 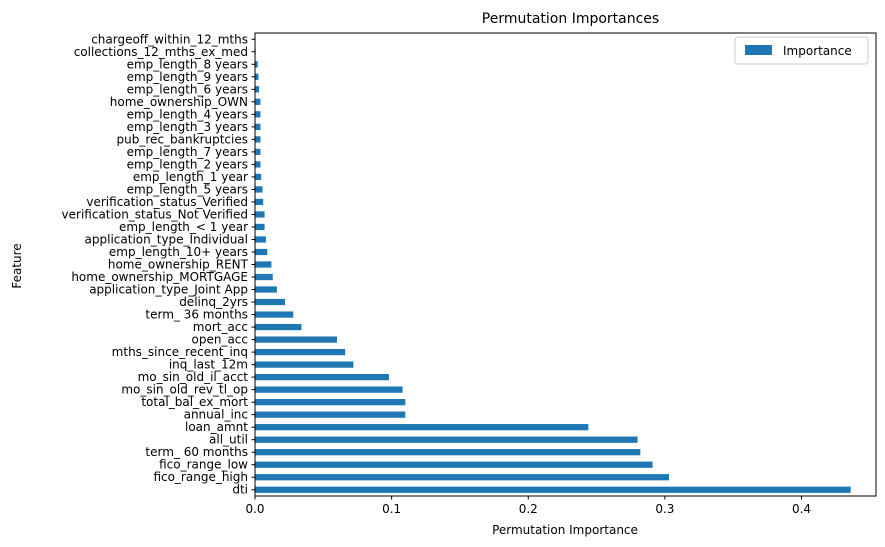 What do you see at coordinates (196, 315) in the screenshot?
I see `y-tick-label-14: term_ 36 months` at bounding box center [196, 315].